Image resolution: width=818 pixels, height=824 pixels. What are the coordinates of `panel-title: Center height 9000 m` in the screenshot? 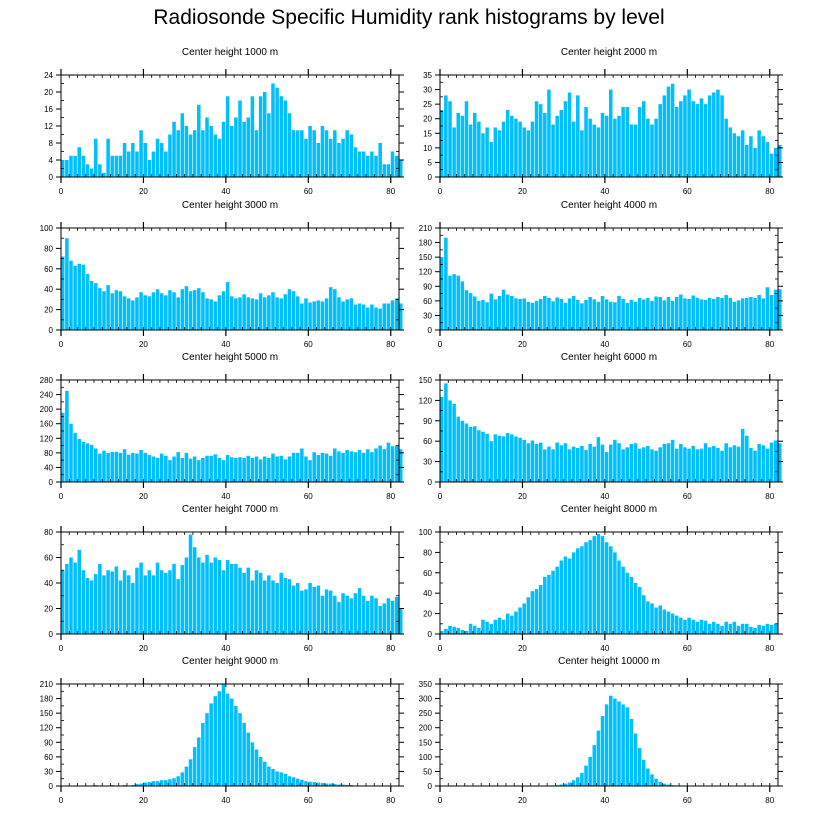 It's located at (230, 661).